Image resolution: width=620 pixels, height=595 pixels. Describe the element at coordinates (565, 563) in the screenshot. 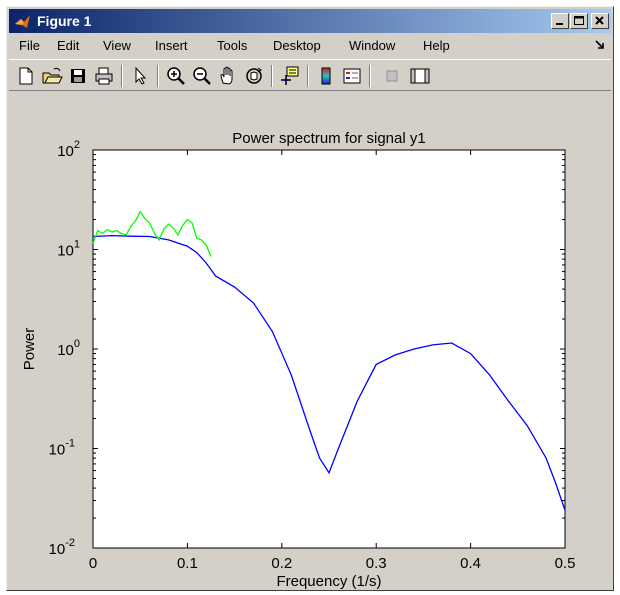

I see `x-tick-label: 0.5` at that location.